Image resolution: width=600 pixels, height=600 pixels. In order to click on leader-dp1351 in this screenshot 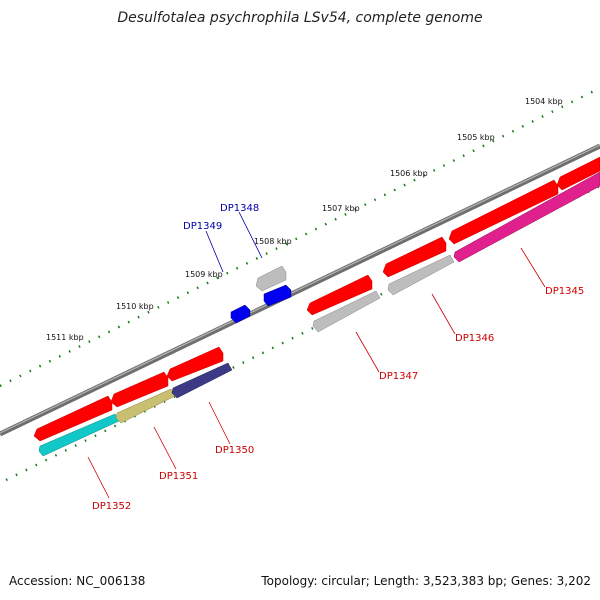, I will do `click(165, 448)`.